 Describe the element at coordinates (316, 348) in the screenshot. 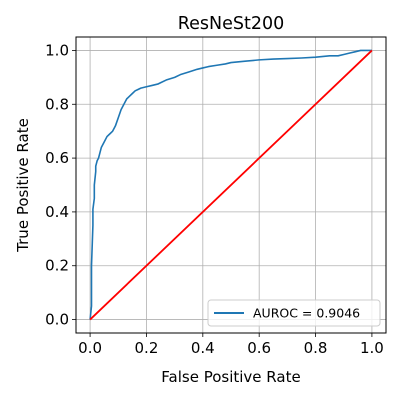

I see `x-tick-label: 0.8` at that location.